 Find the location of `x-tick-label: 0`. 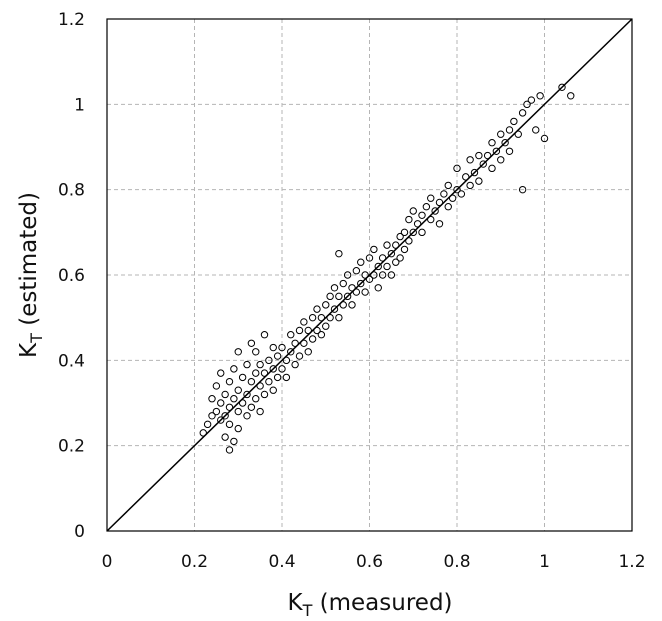

x-tick-label: 0 is located at coordinates (107, 562).